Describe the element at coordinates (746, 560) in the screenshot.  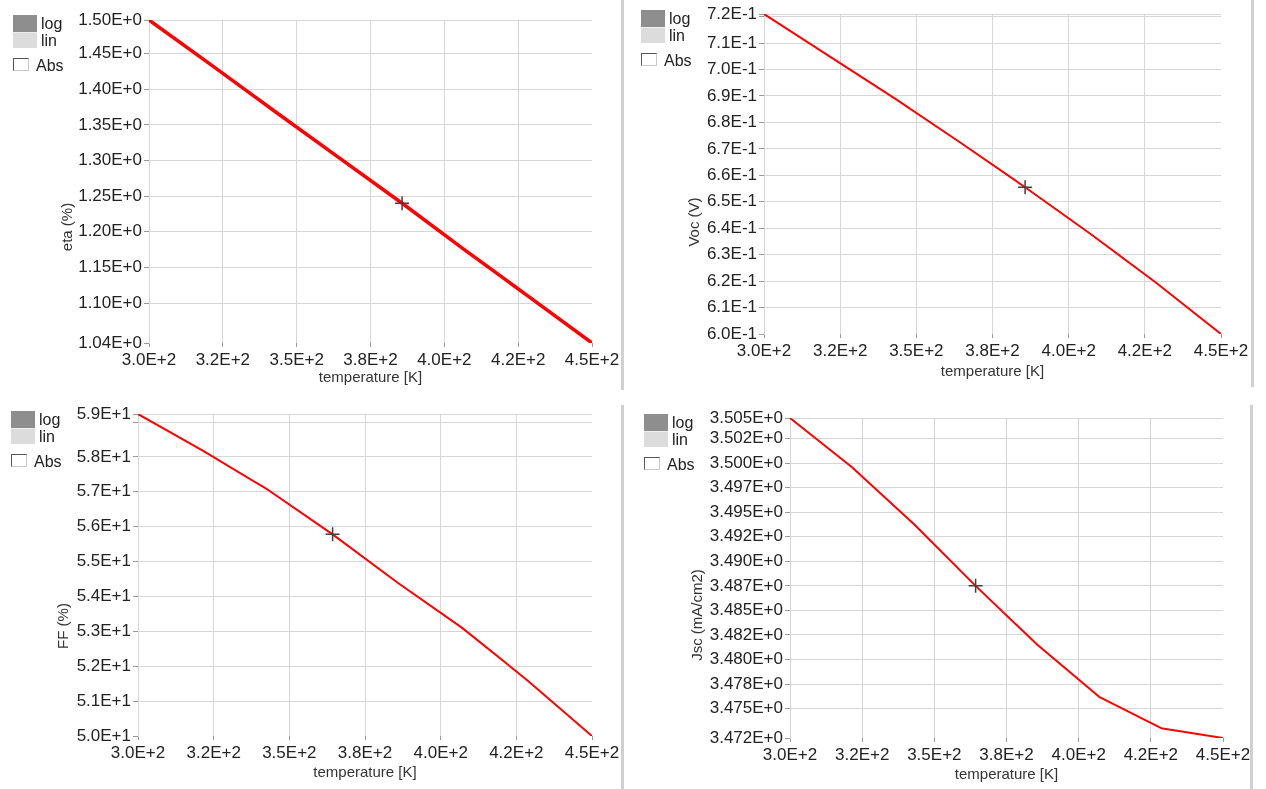
I see `y-tick-label: 3.490E+0` at that location.